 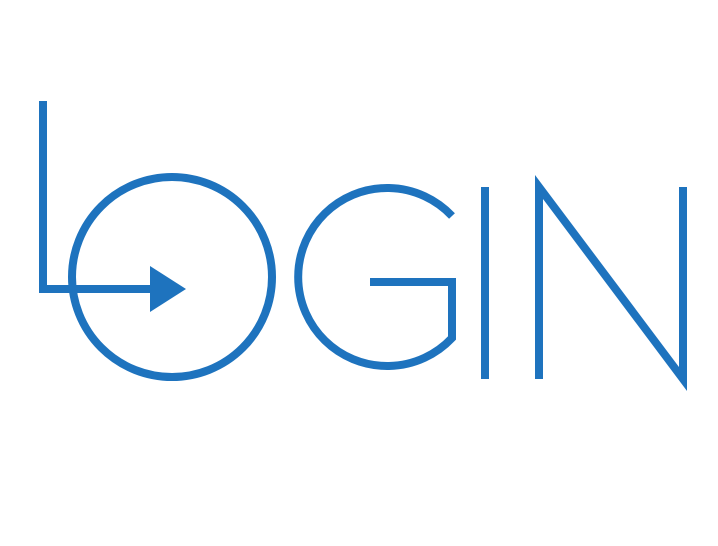 I want to click on logo-letter-o, so click(x=172, y=277).